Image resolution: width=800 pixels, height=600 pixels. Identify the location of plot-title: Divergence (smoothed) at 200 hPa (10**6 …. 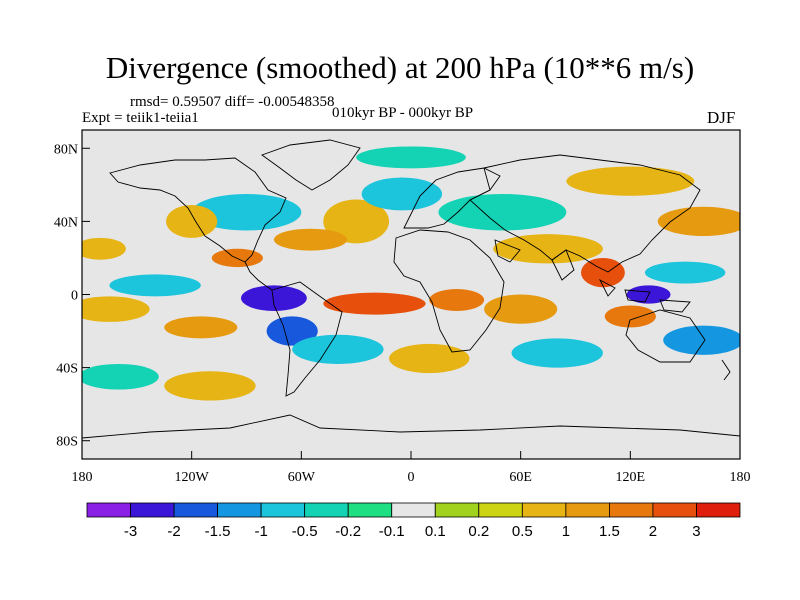
(400, 67).